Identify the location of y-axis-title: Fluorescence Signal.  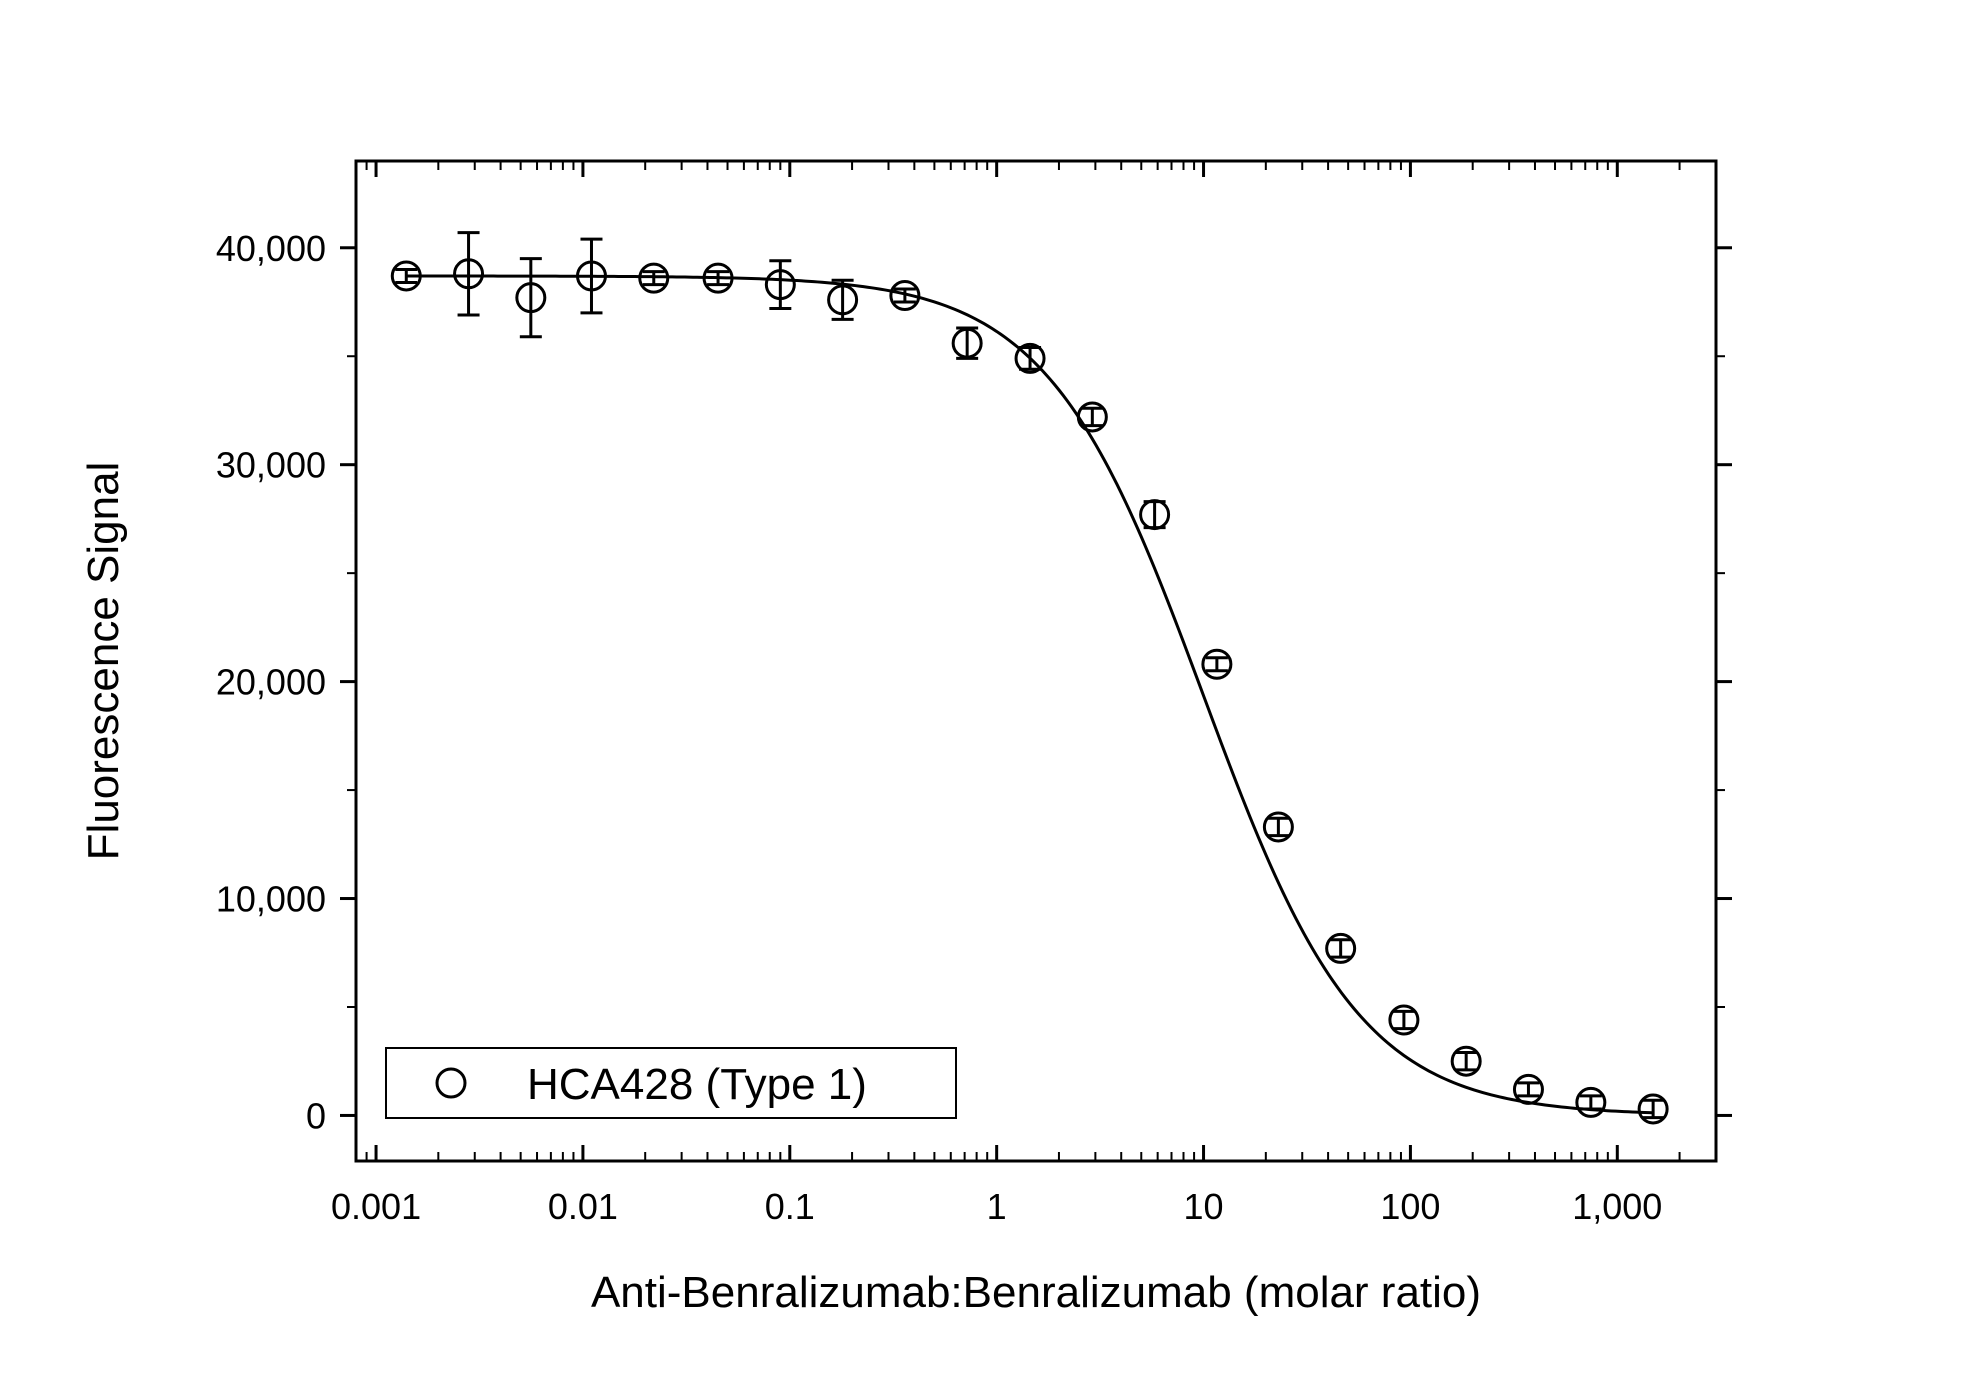
(103, 661).